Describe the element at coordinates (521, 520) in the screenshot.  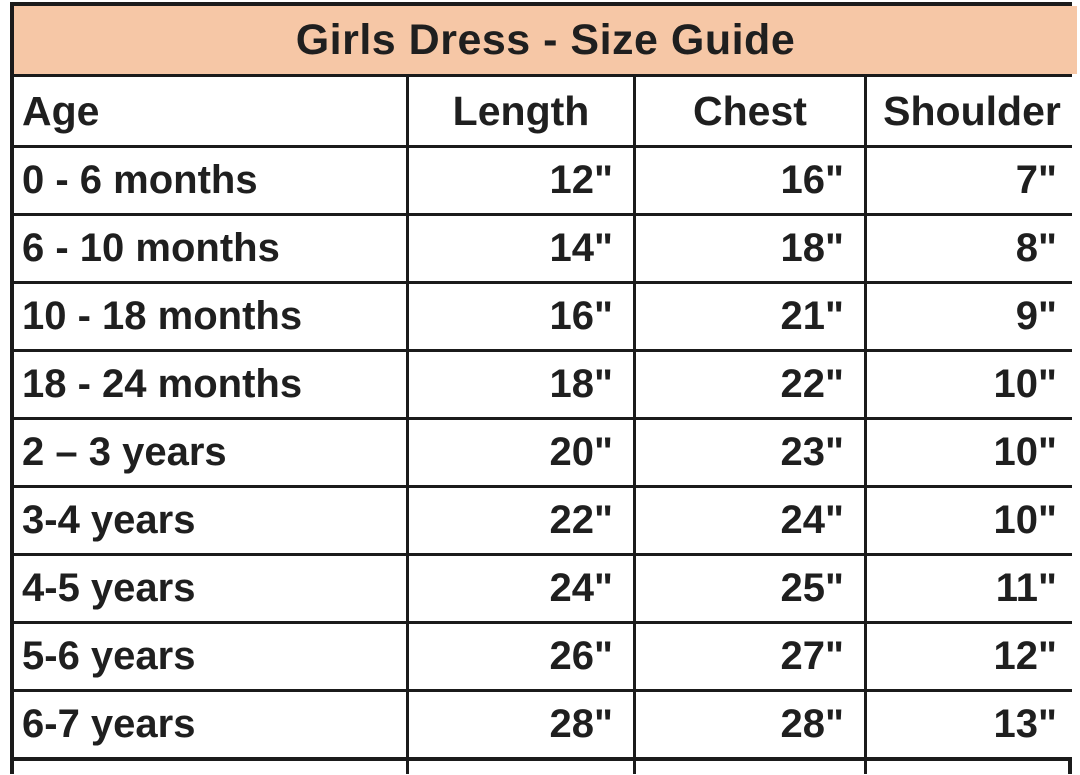
I see `table-cell-length: 22"` at that location.